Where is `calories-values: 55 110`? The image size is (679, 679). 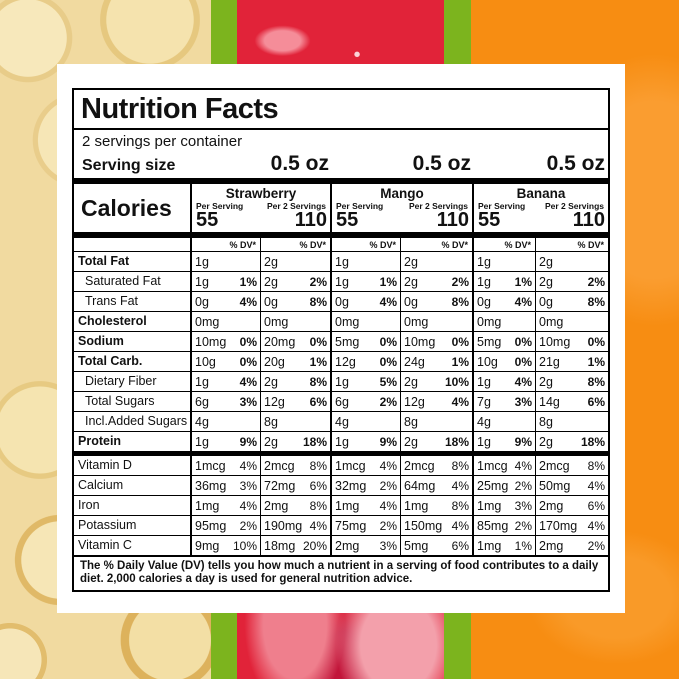 calories-values: 55 110 is located at coordinates (402, 220).